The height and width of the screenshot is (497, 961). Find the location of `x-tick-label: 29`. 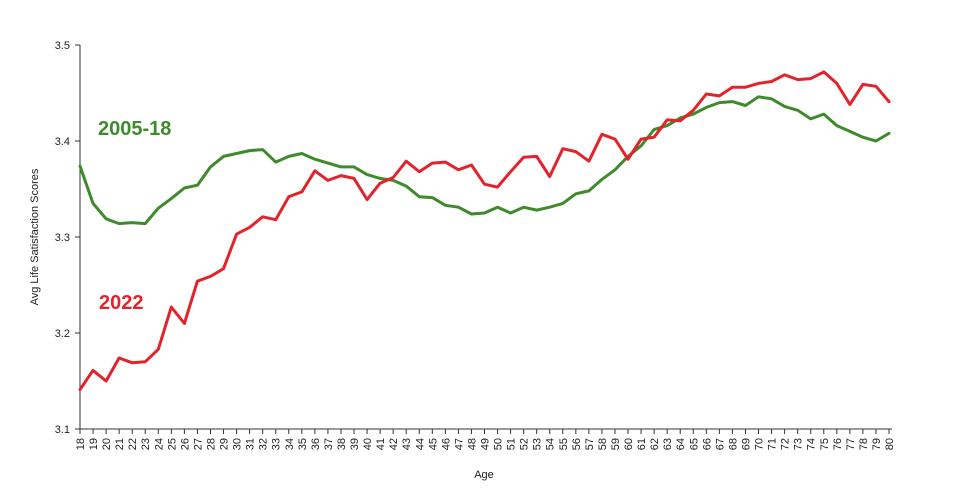

x-tick-label: 29 is located at coordinates (225, 444).